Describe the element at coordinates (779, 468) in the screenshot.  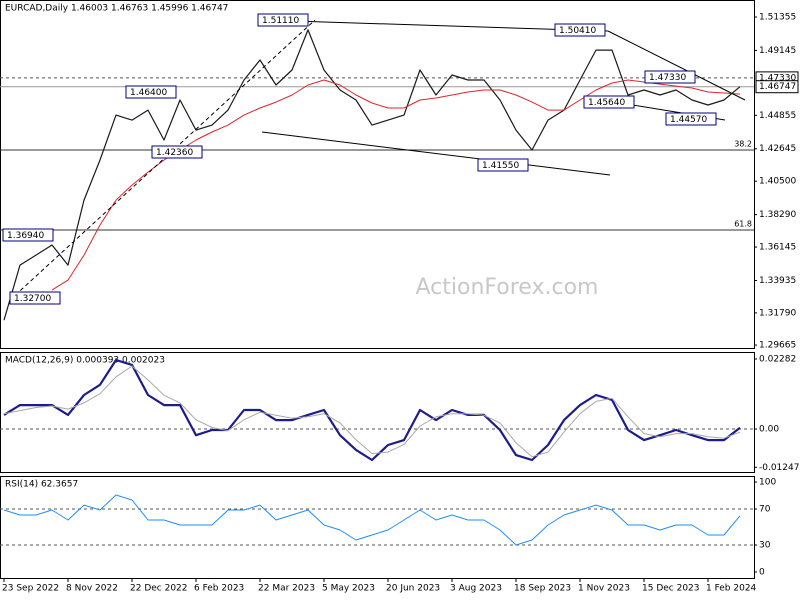
I see `y-tick-label: -0.01247` at that location.